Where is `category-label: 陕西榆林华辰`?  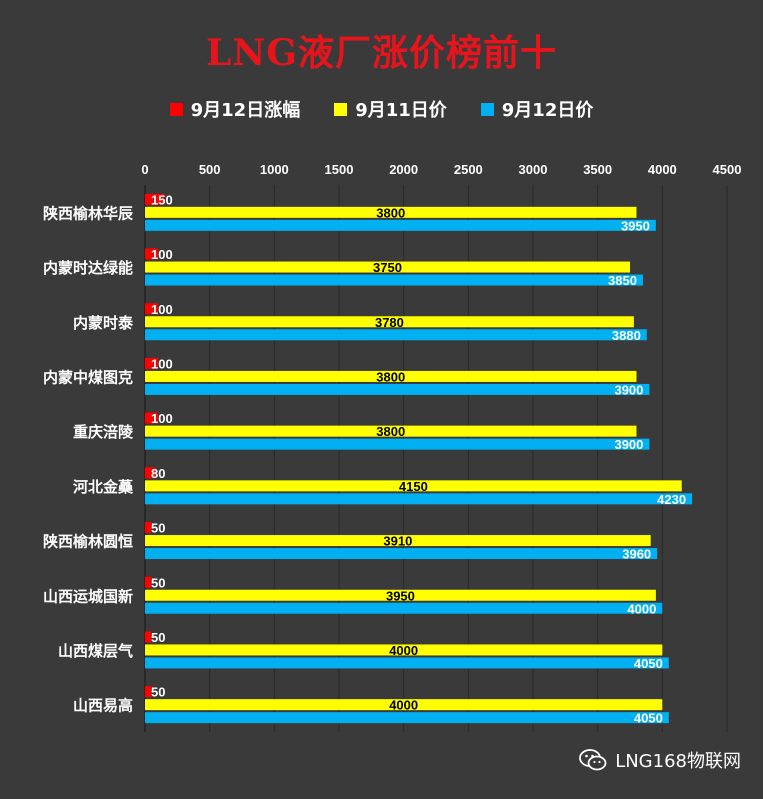
category-label: 陕西榆林华辰 is located at coordinates (88, 213).